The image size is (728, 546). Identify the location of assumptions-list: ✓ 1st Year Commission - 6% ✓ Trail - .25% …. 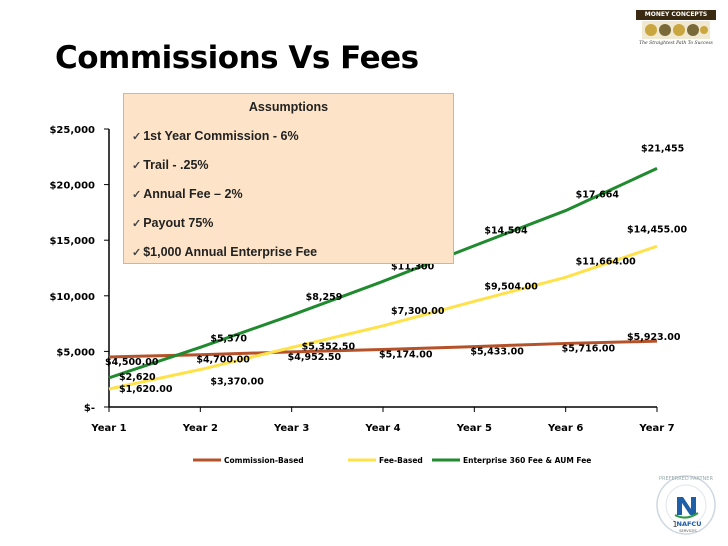
(224, 200).